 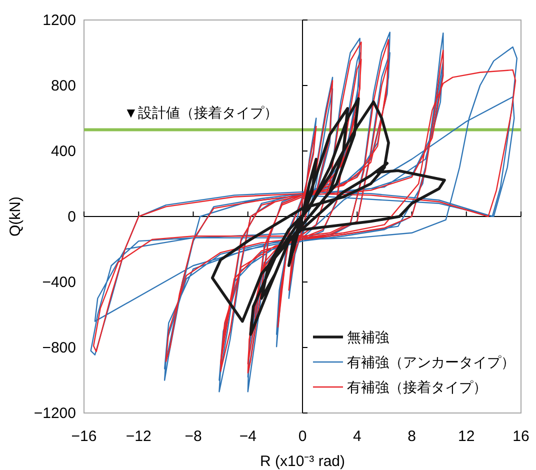 I want to click on x-title: R (x10⁻³ rad), so click(x=303, y=461).